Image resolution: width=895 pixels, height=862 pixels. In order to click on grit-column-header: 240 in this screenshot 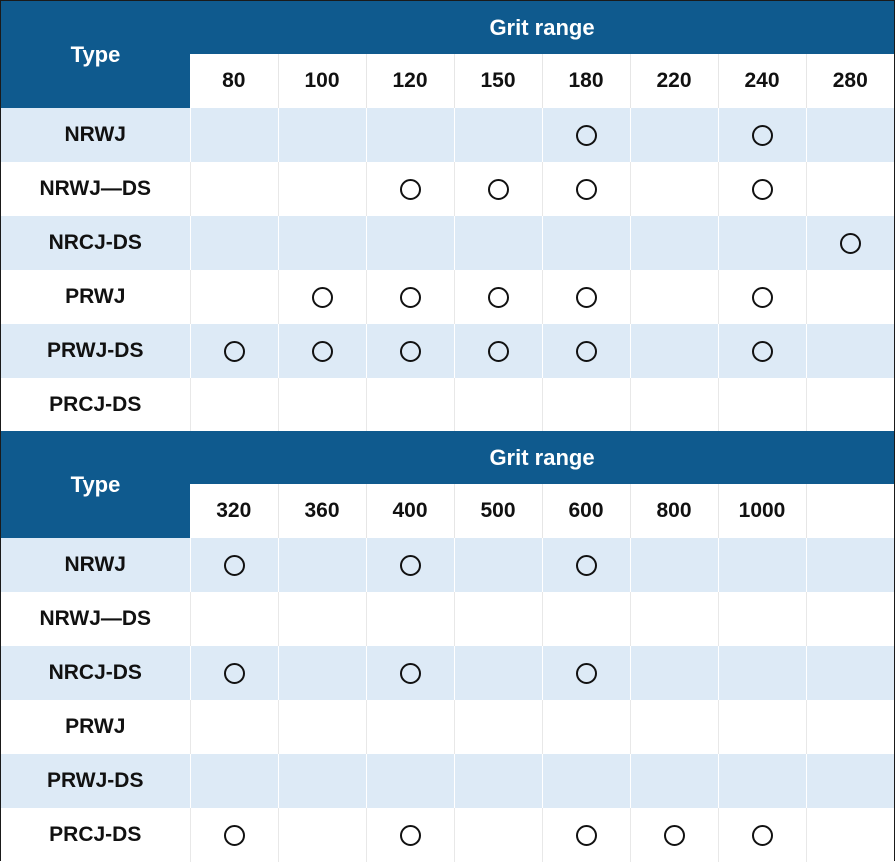, I will do `click(761, 81)`.